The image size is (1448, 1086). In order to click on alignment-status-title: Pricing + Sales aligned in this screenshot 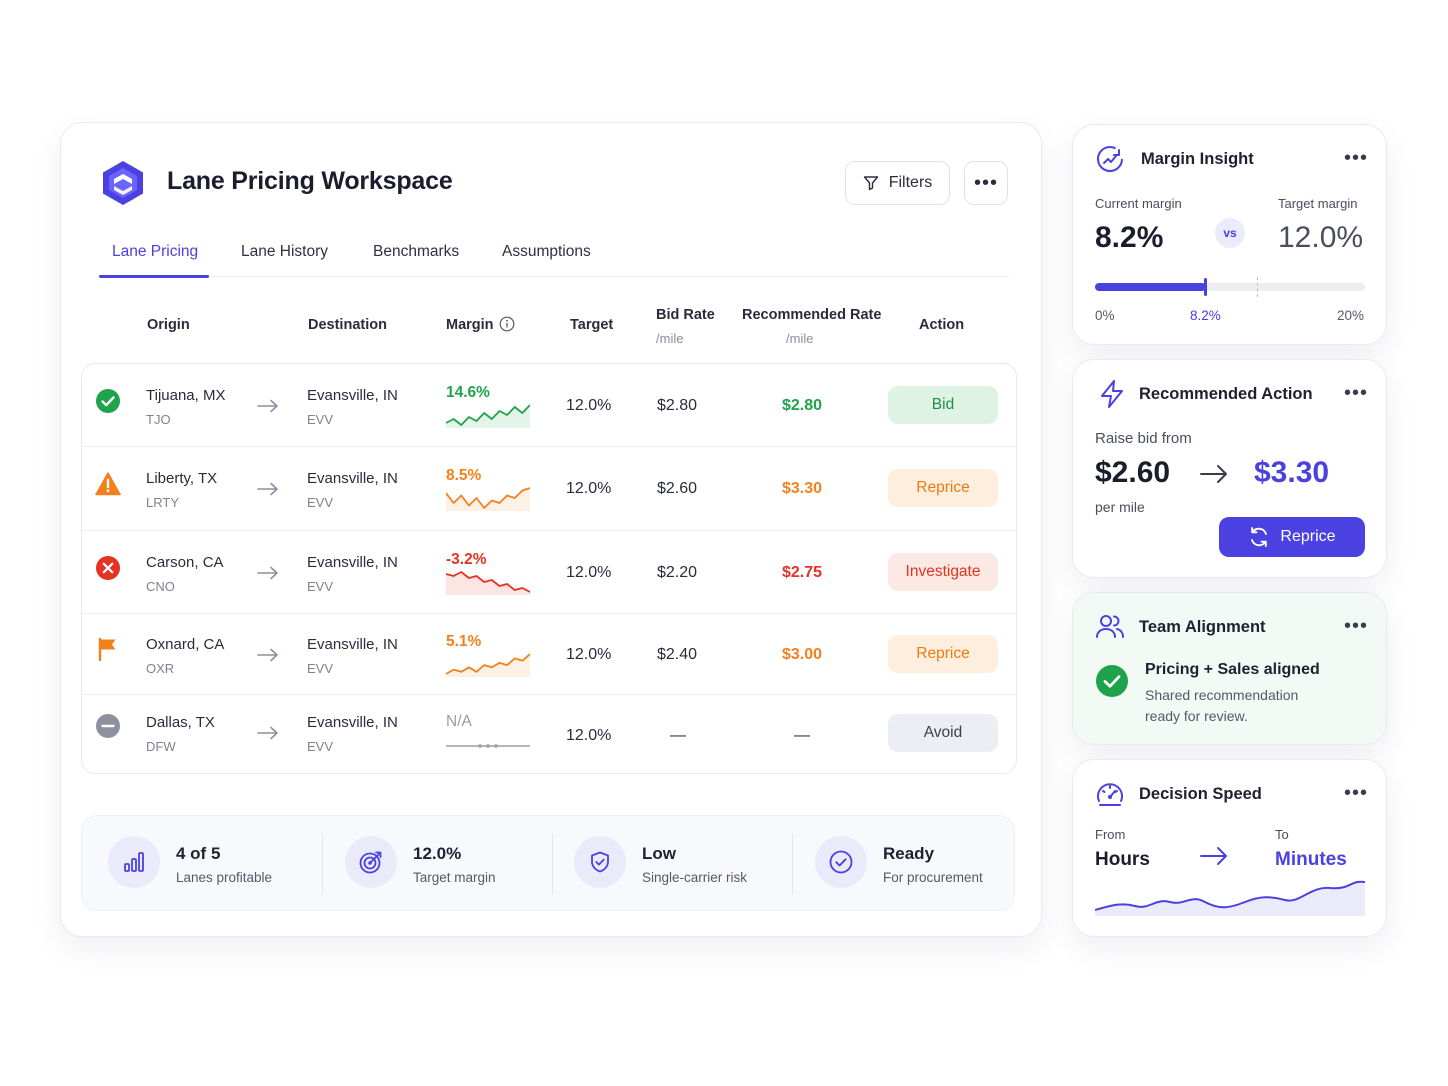, I will do `click(1232, 669)`.